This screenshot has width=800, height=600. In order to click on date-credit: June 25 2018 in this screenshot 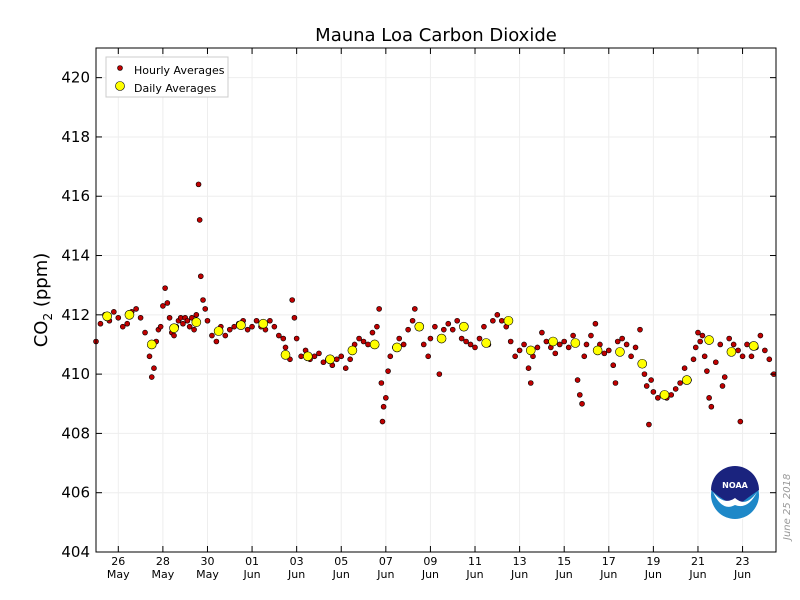, I will do `click(787, 508)`.